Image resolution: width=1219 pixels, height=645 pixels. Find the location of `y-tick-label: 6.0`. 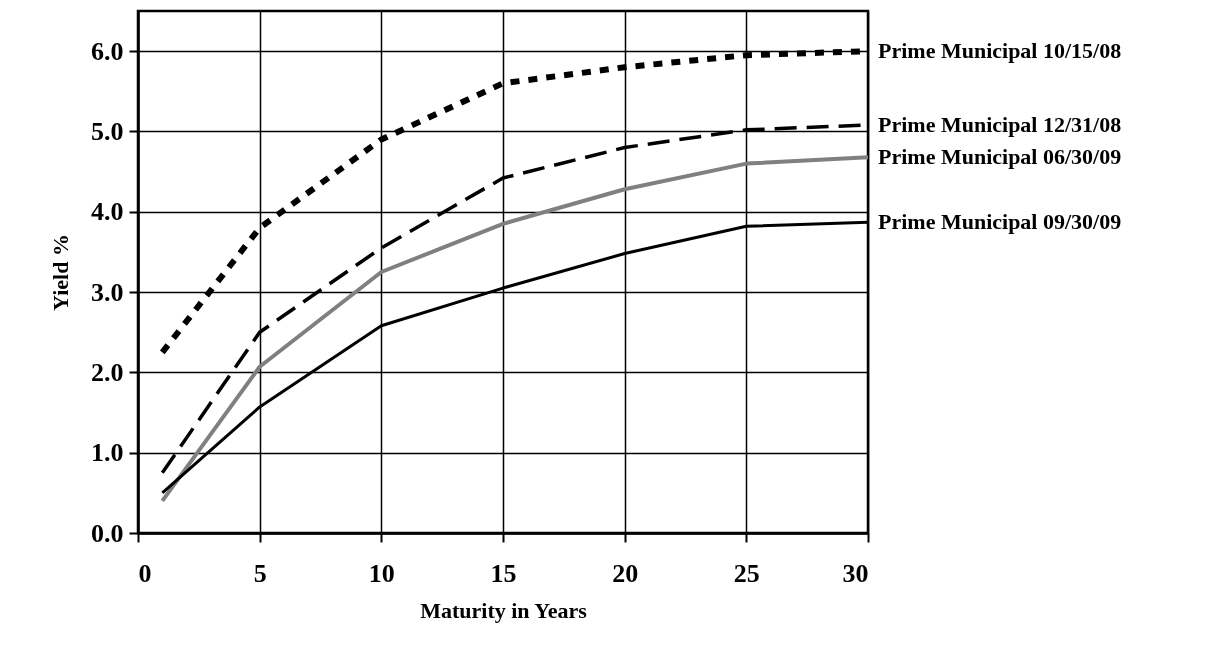

y-tick-label: 6.0 is located at coordinates (107, 51).